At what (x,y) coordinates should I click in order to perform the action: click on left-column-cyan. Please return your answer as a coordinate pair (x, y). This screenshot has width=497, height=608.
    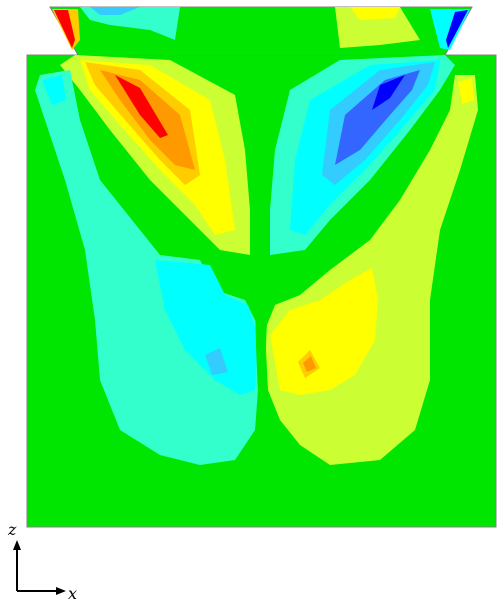
    Looking at the image, I should click on (206, 327).